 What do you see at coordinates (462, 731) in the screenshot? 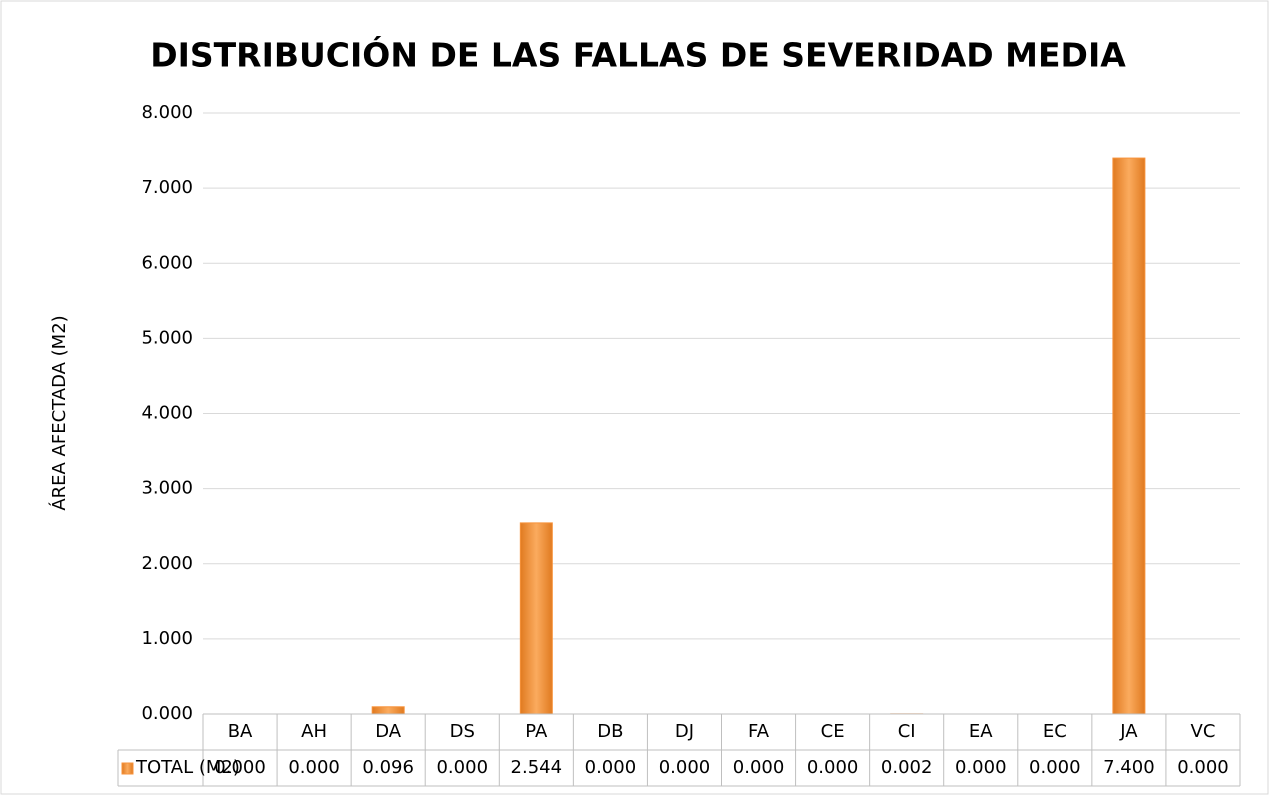
I see `x-tick-label: DS` at bounding box center [462, 731].